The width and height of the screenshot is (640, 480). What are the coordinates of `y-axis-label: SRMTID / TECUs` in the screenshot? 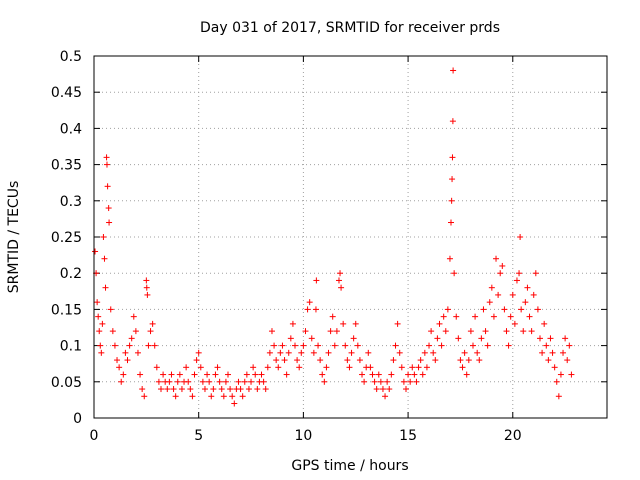 It's located at (14, 237).